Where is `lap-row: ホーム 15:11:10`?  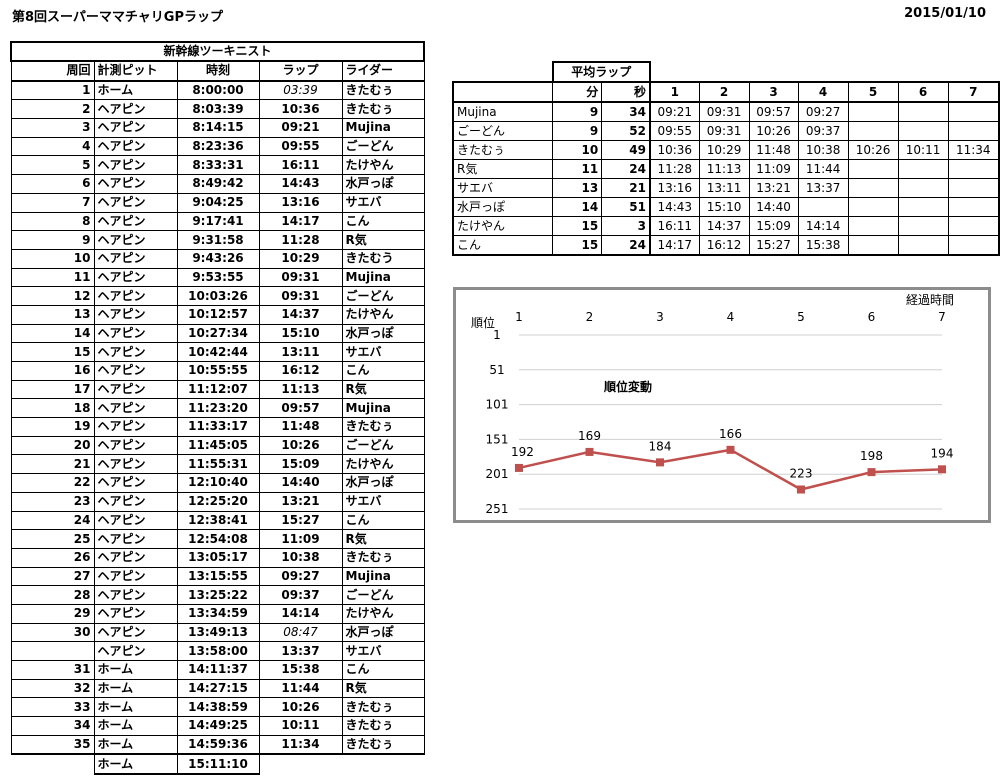 lap-row: ホーム 15:11:10 is located at coordinates (217, 765).